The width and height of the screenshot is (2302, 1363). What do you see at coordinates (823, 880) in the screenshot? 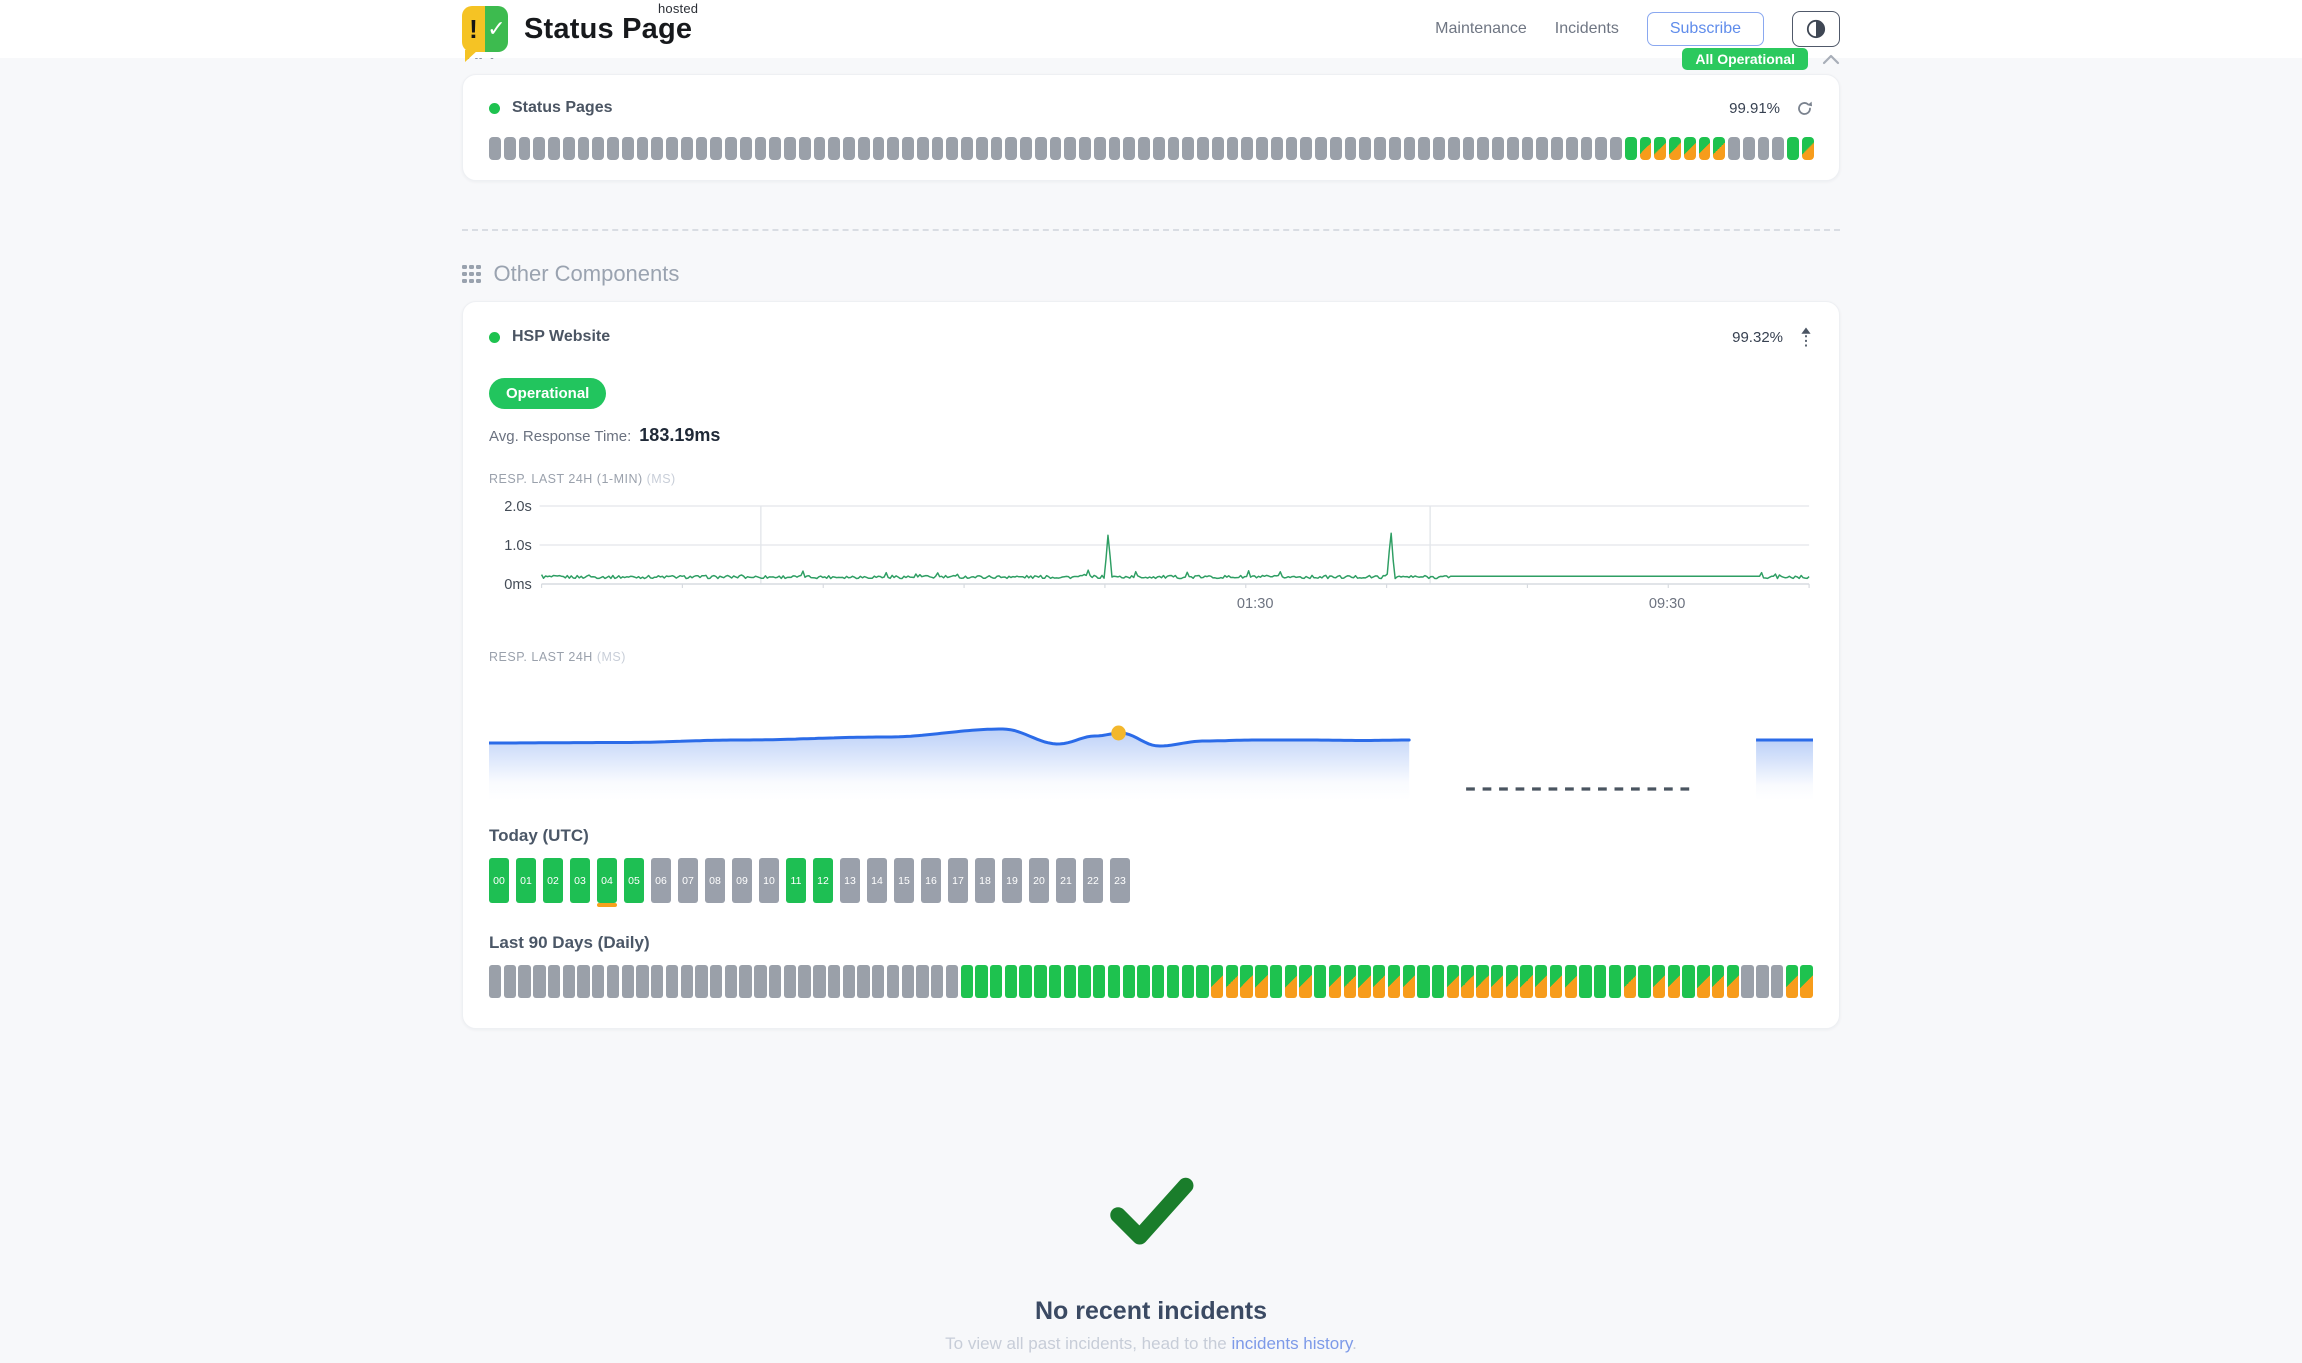
I see `hour-block-12: 12` at bounding box center [823, 880].